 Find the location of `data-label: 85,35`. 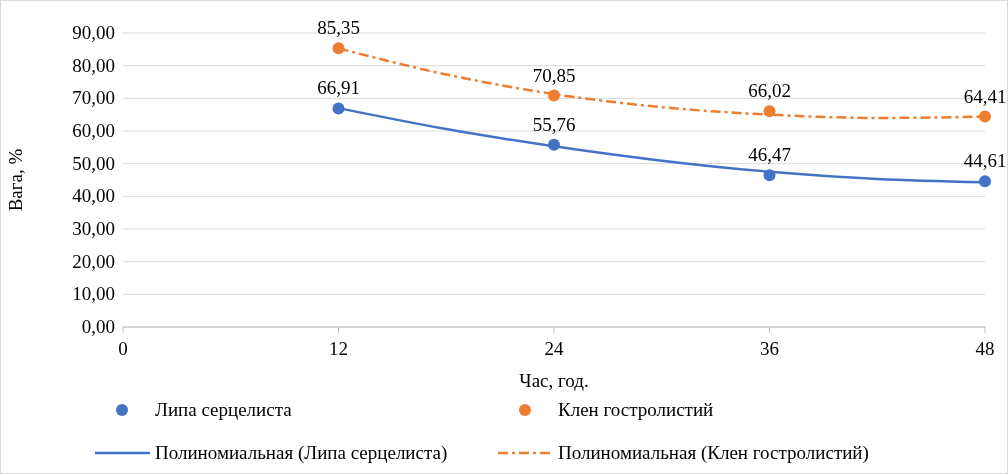

data-label: 85,35 is located at coordinates (338, 28).